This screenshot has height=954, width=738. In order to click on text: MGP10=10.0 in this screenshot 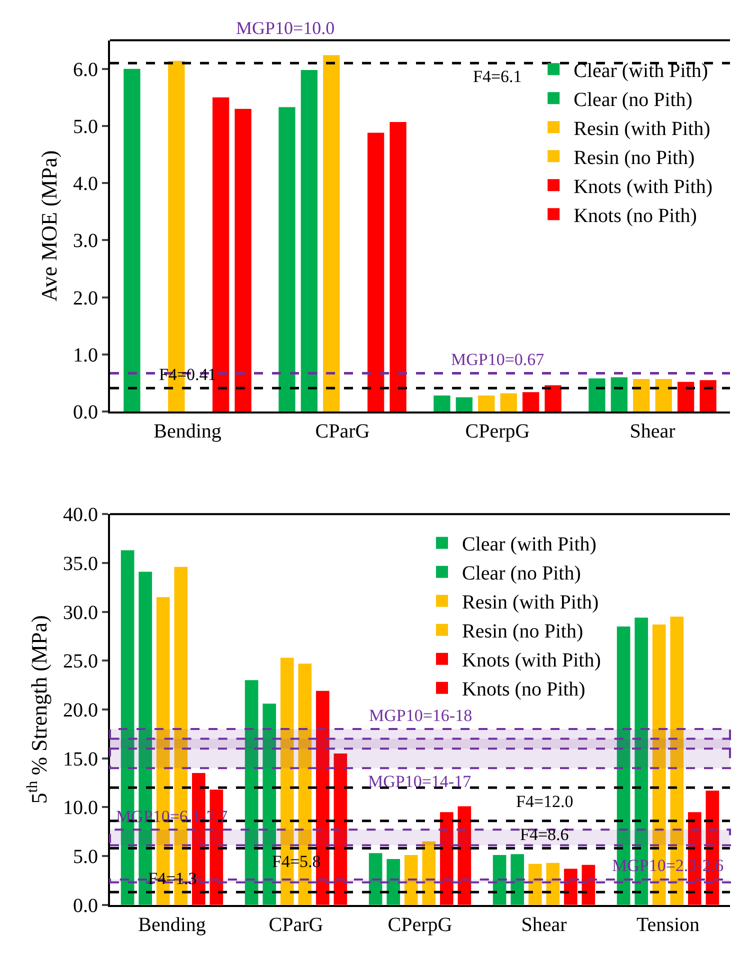, I will do `click(285, 28)`.